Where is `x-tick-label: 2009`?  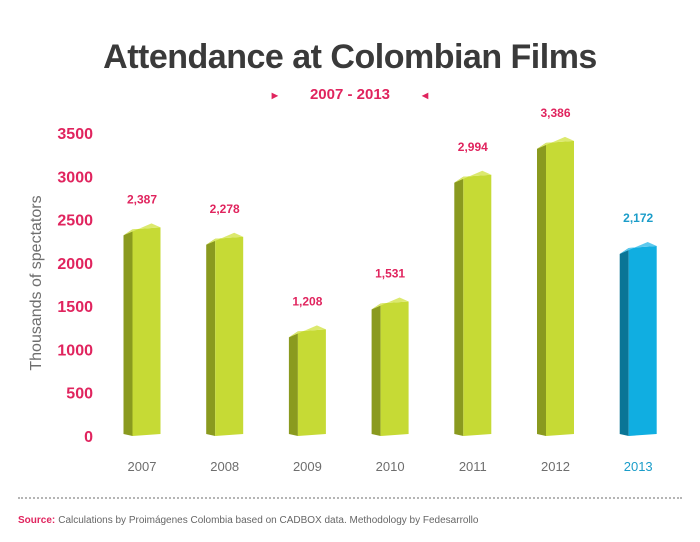 x-tick-label: 2009 is located at coordinates (307, 466).